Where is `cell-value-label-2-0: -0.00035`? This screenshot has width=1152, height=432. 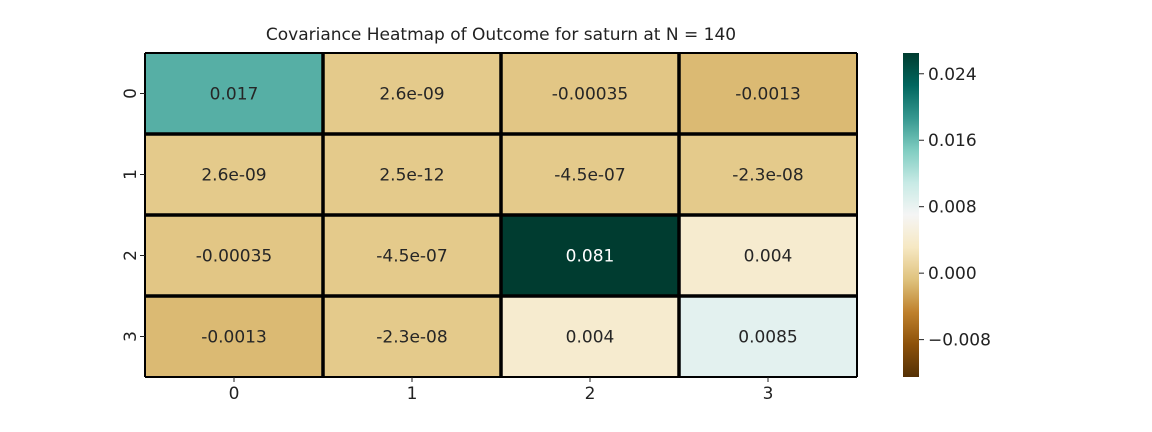
cell-value-label-2-0: -0.00035 is located at coordinates (234, 257).